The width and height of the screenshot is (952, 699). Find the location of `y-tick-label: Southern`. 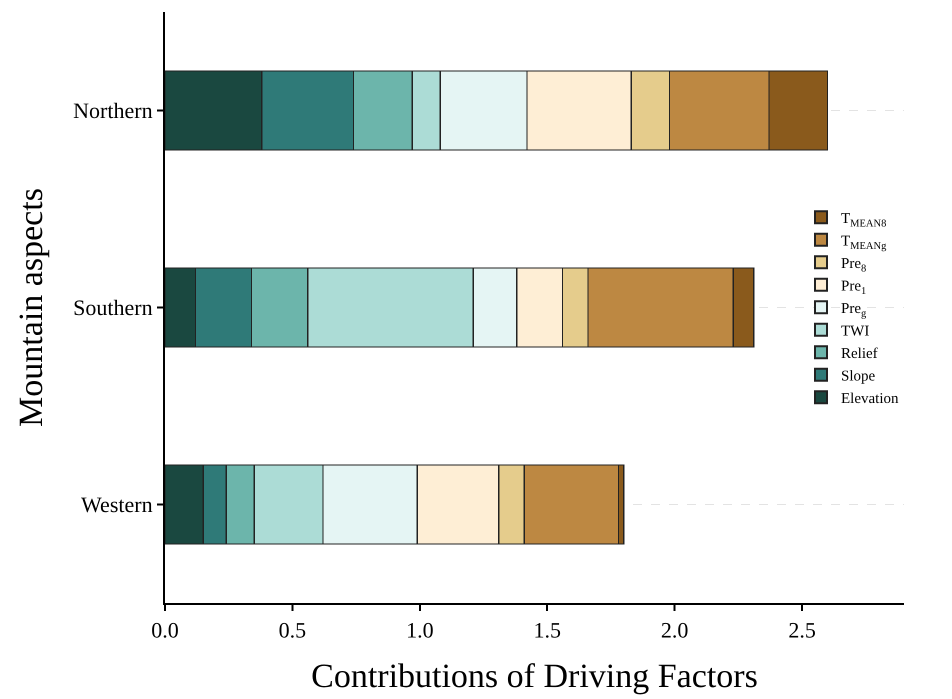

y-tick-label: Southern is located at coordinates (113, 307).